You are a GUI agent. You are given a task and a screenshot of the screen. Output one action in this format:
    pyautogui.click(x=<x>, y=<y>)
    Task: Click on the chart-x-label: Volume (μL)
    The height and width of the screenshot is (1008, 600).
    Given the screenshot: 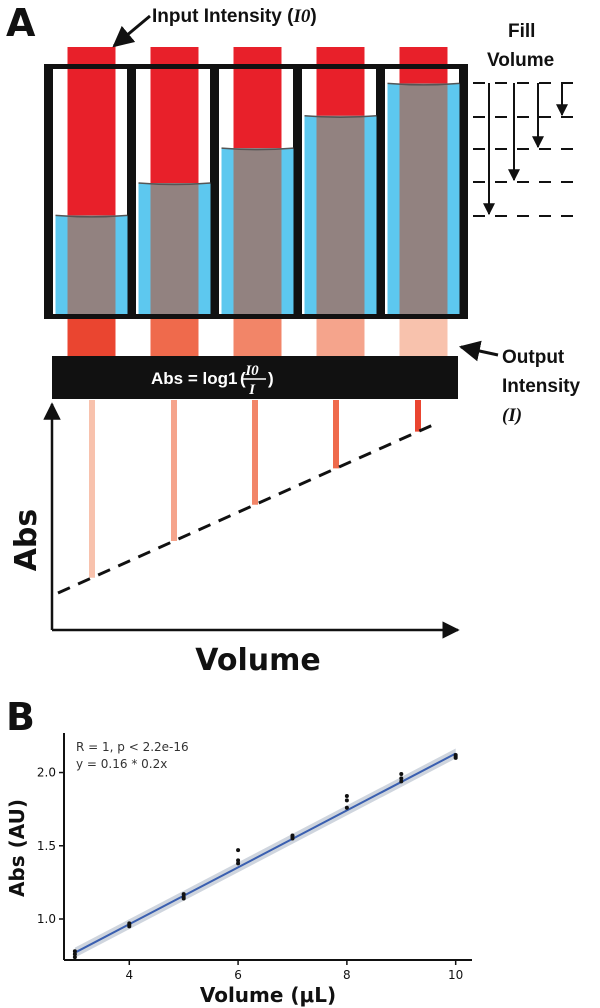 What is the action you would take?
    pyautogui.click(x=268, y=995)
    